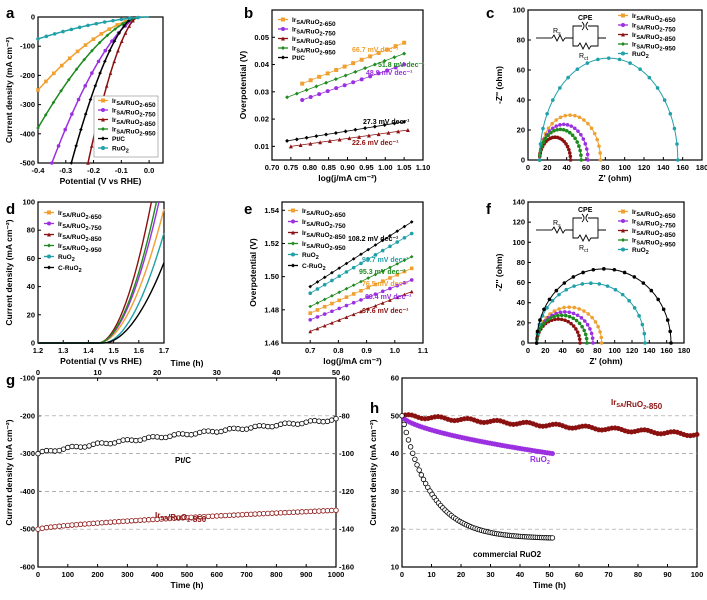  I want to click on y-tick-label: 20, so click(521, 322).